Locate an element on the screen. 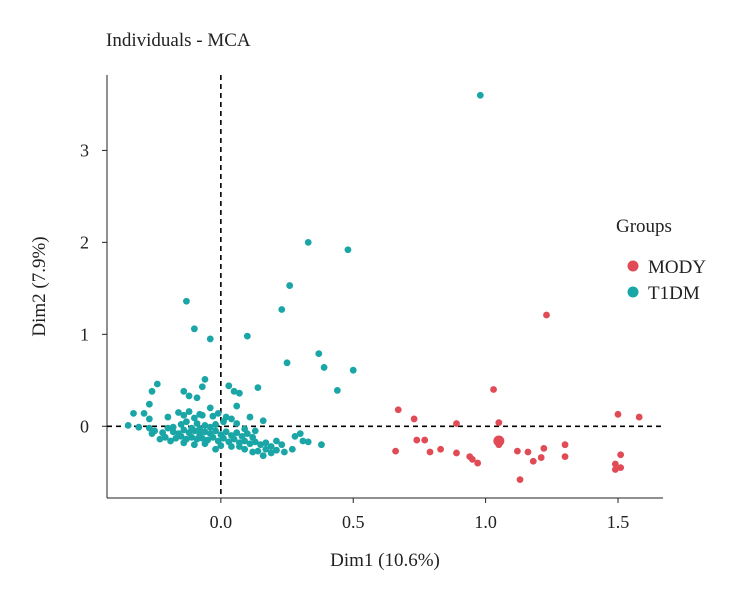 The height and width of the screenshot is (596, 744). x-axis-label: Dim1 (10.6%) is located at coordinates (385, 560).